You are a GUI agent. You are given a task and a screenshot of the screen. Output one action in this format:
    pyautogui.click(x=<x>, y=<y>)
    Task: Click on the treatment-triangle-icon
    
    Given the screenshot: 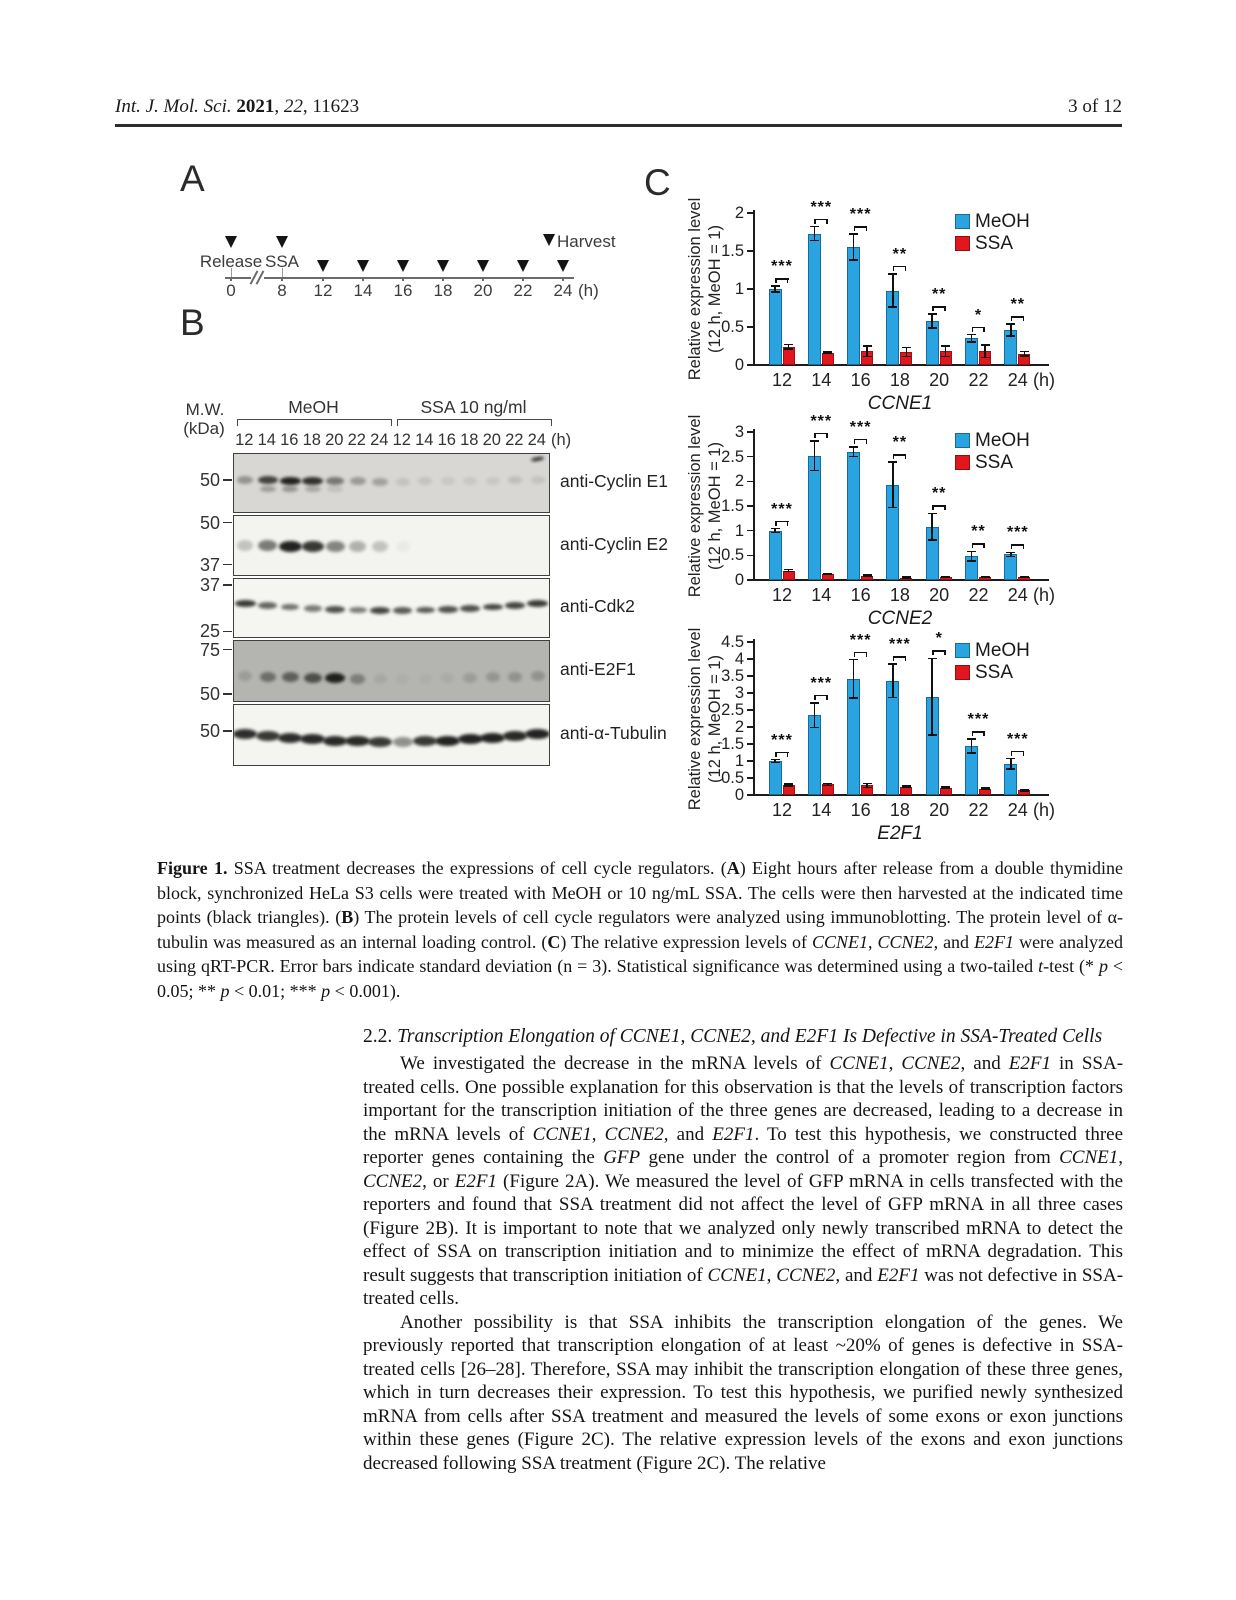 What is the action you would take?
    pyautogui.click(x=522, y=266)
    